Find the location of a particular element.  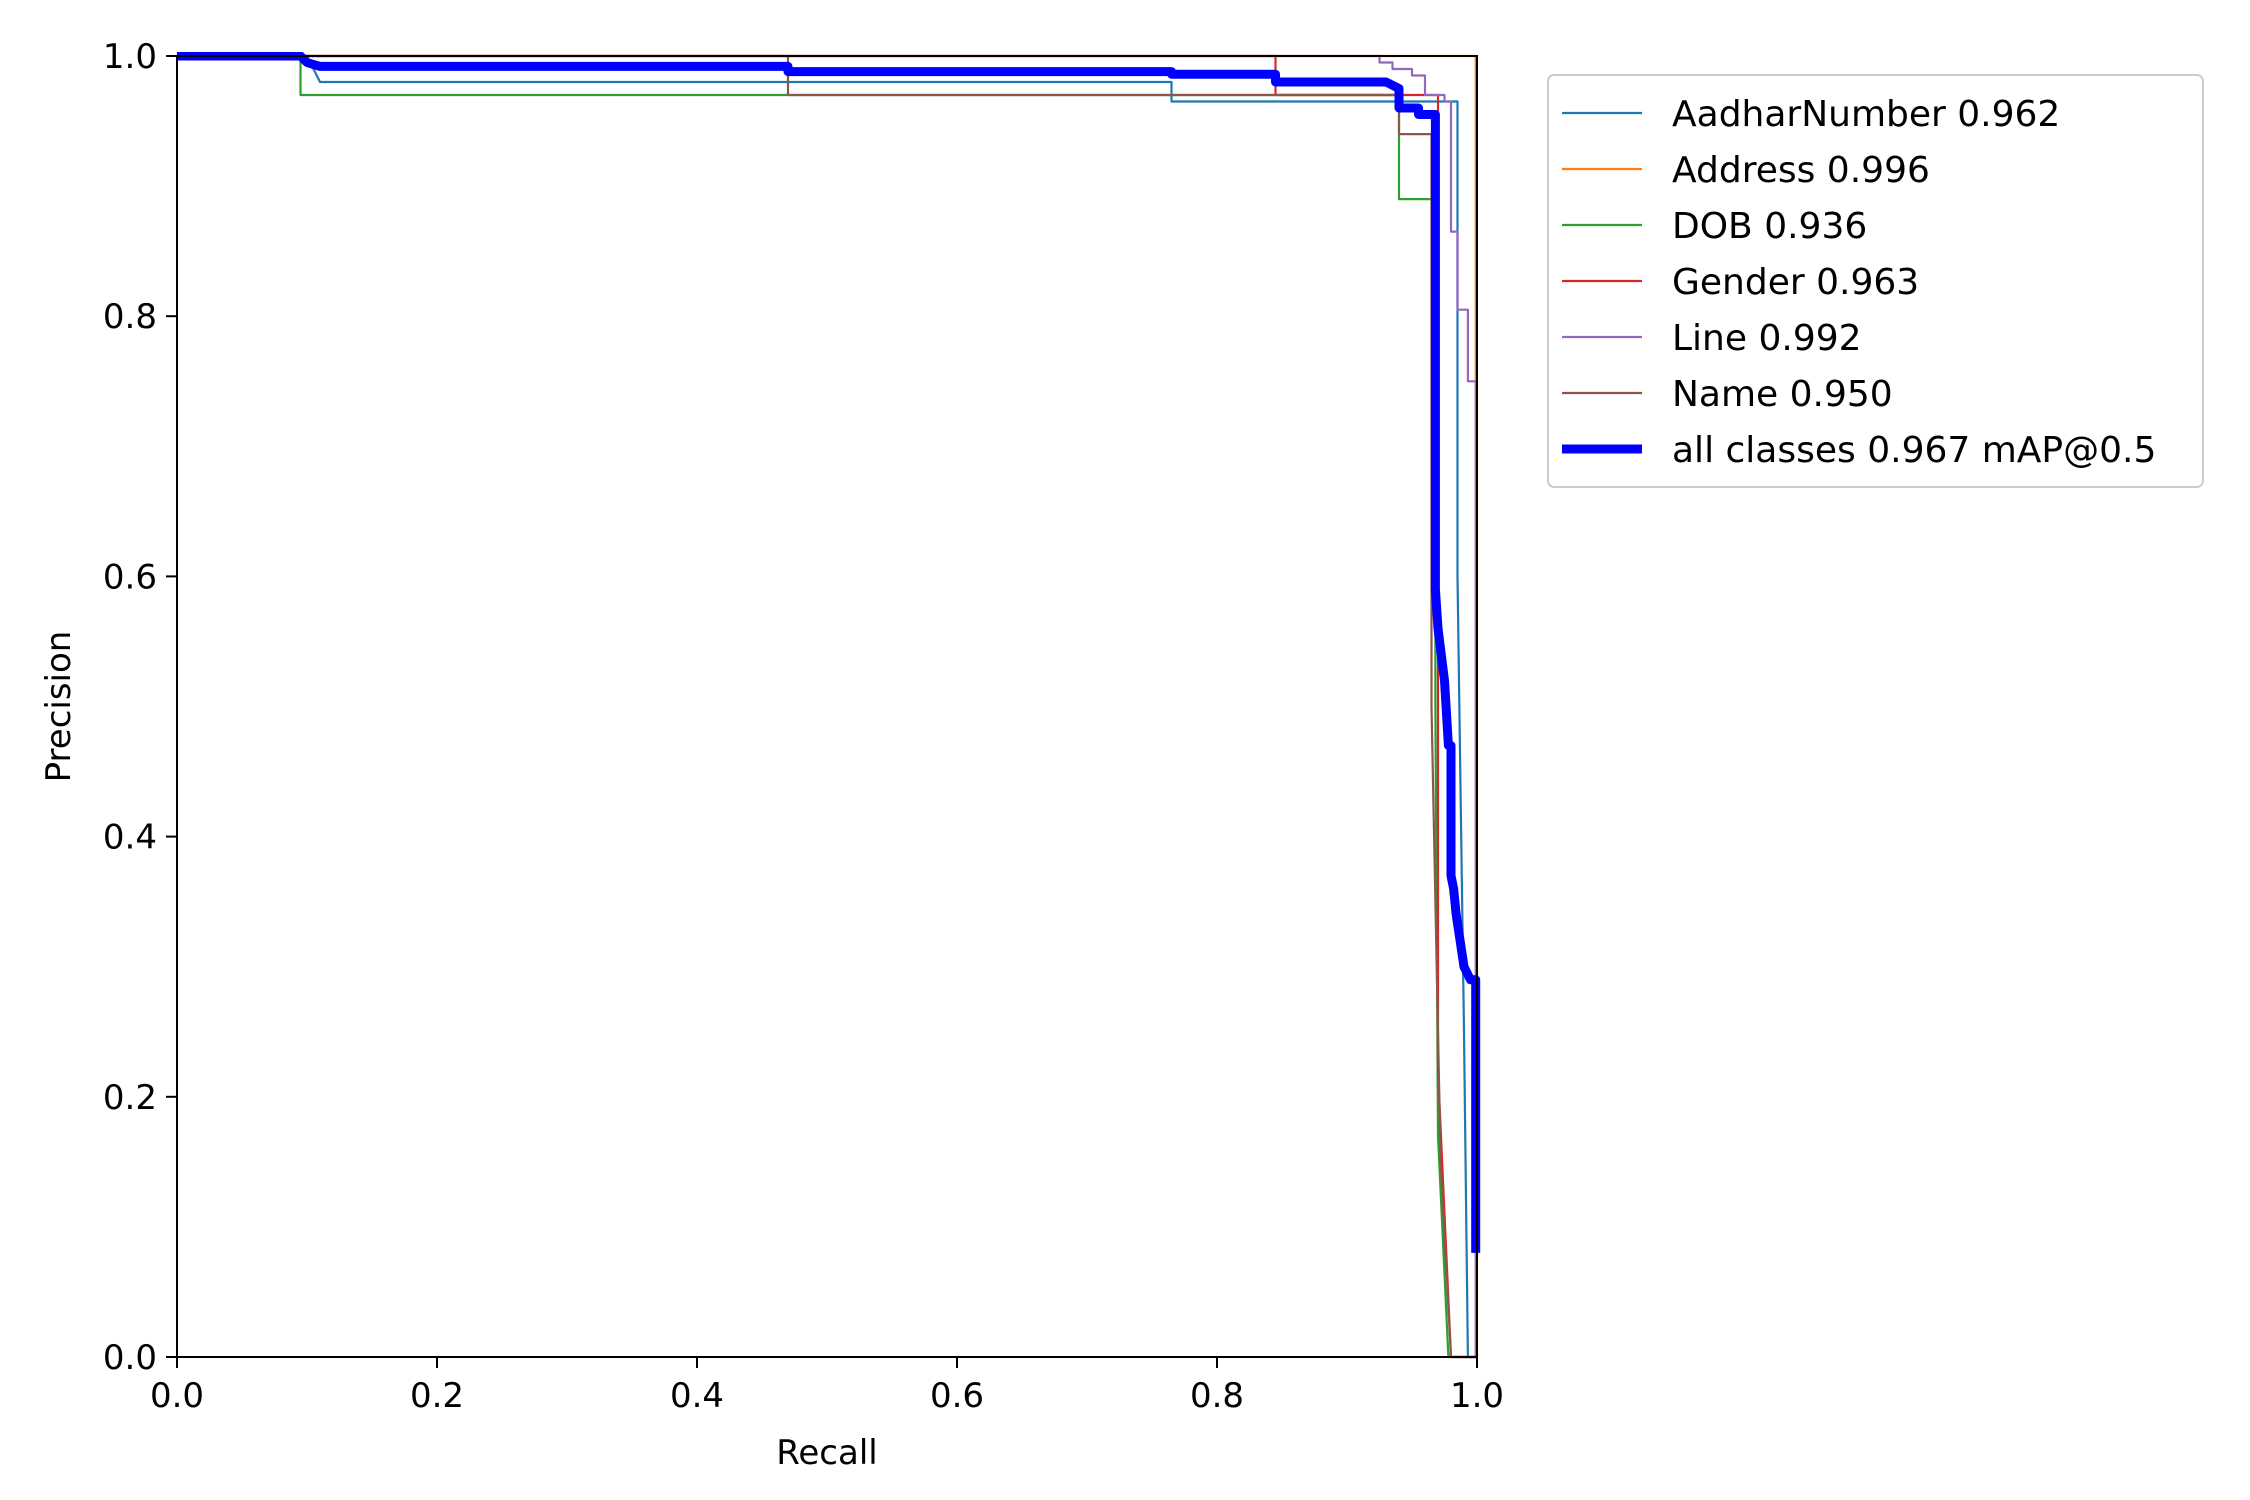

legend-label-0: AadharNumber 0.962 is located at coordinates (1866, 114).